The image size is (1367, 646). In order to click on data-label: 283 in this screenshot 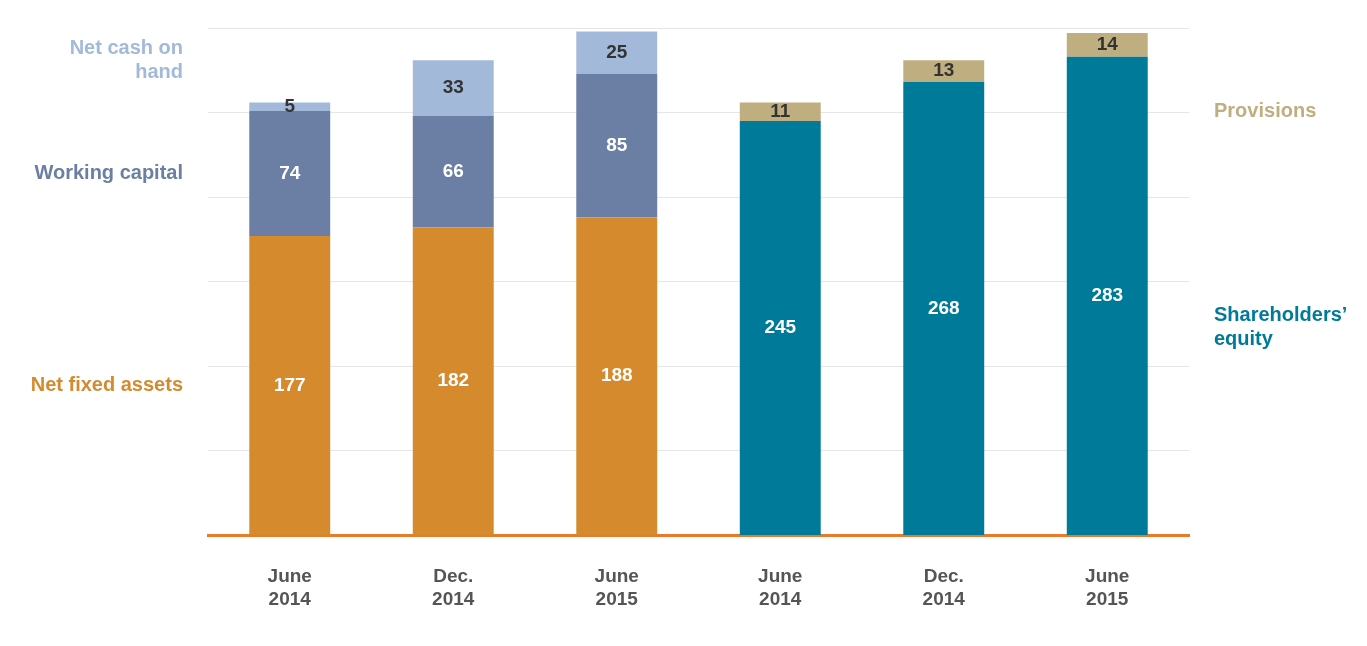, I will do `click(1107, 295)`.